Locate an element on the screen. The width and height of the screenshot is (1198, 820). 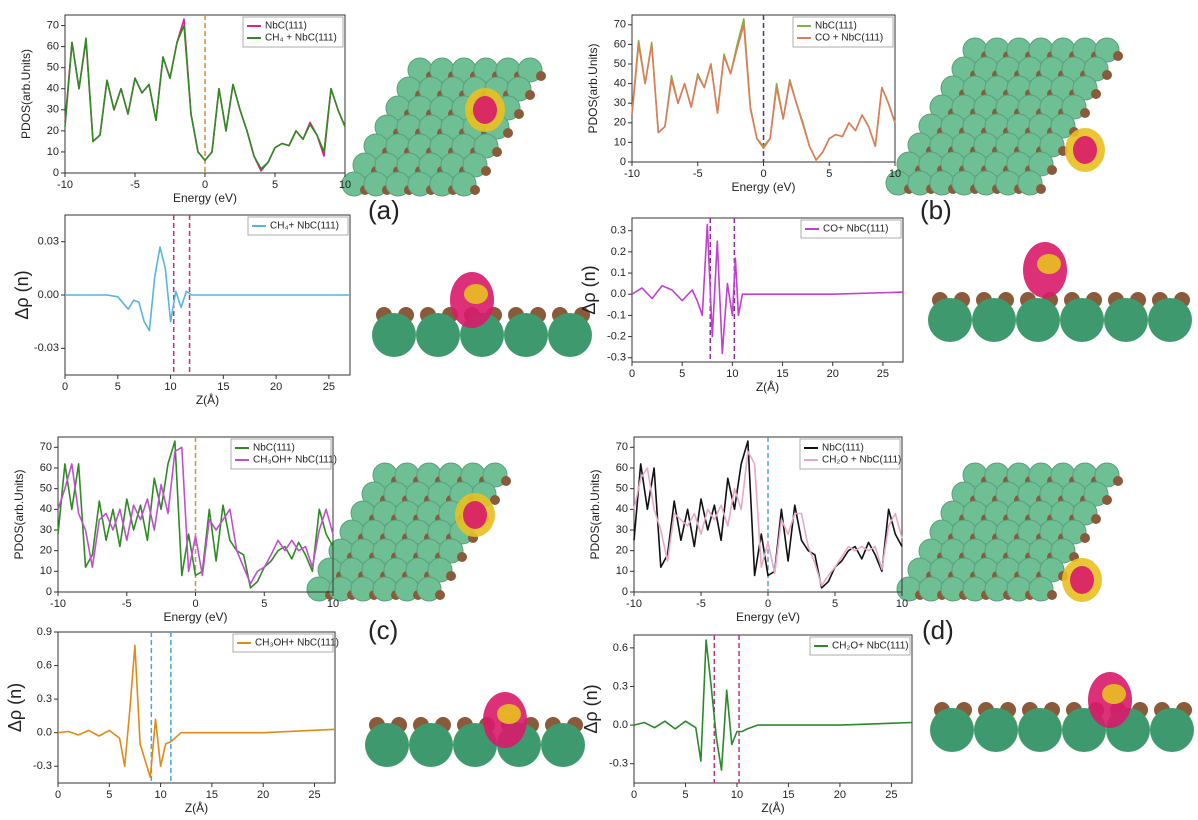
y-tick-label: 0.00 is located at coordinates (48, 295).